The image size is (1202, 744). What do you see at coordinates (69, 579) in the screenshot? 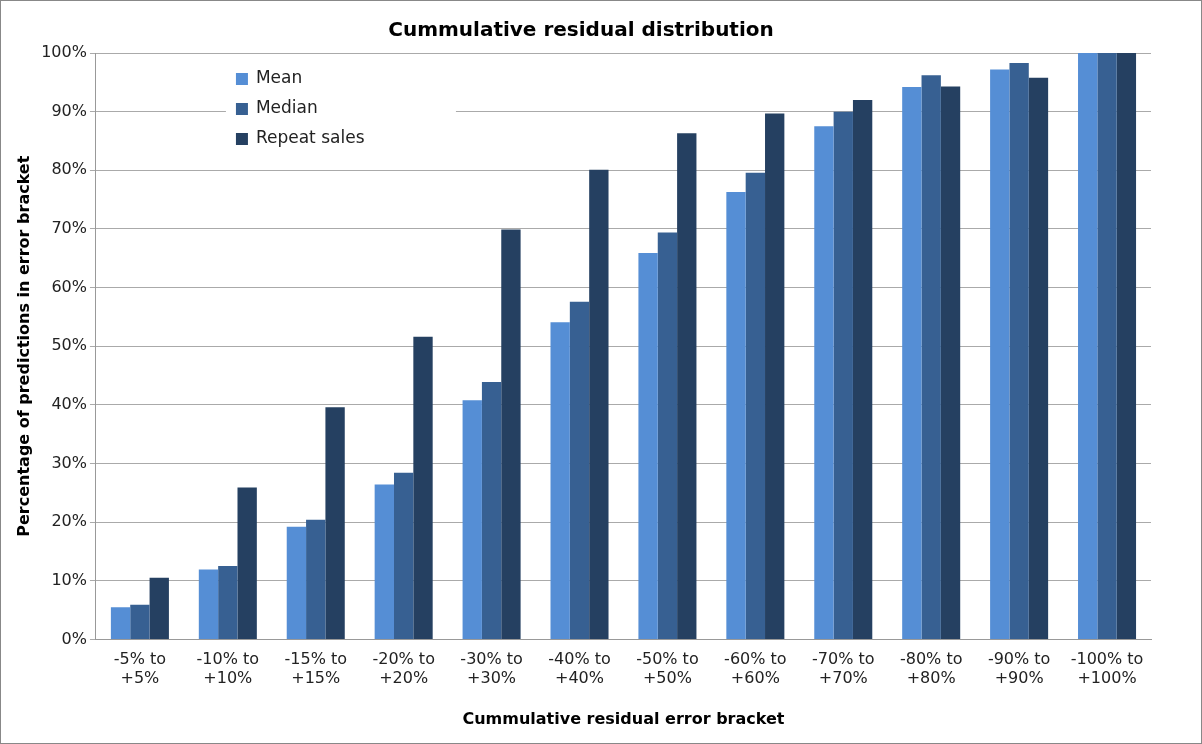
I see `y-tick-label: 10%` at bounding box center [69, 579].